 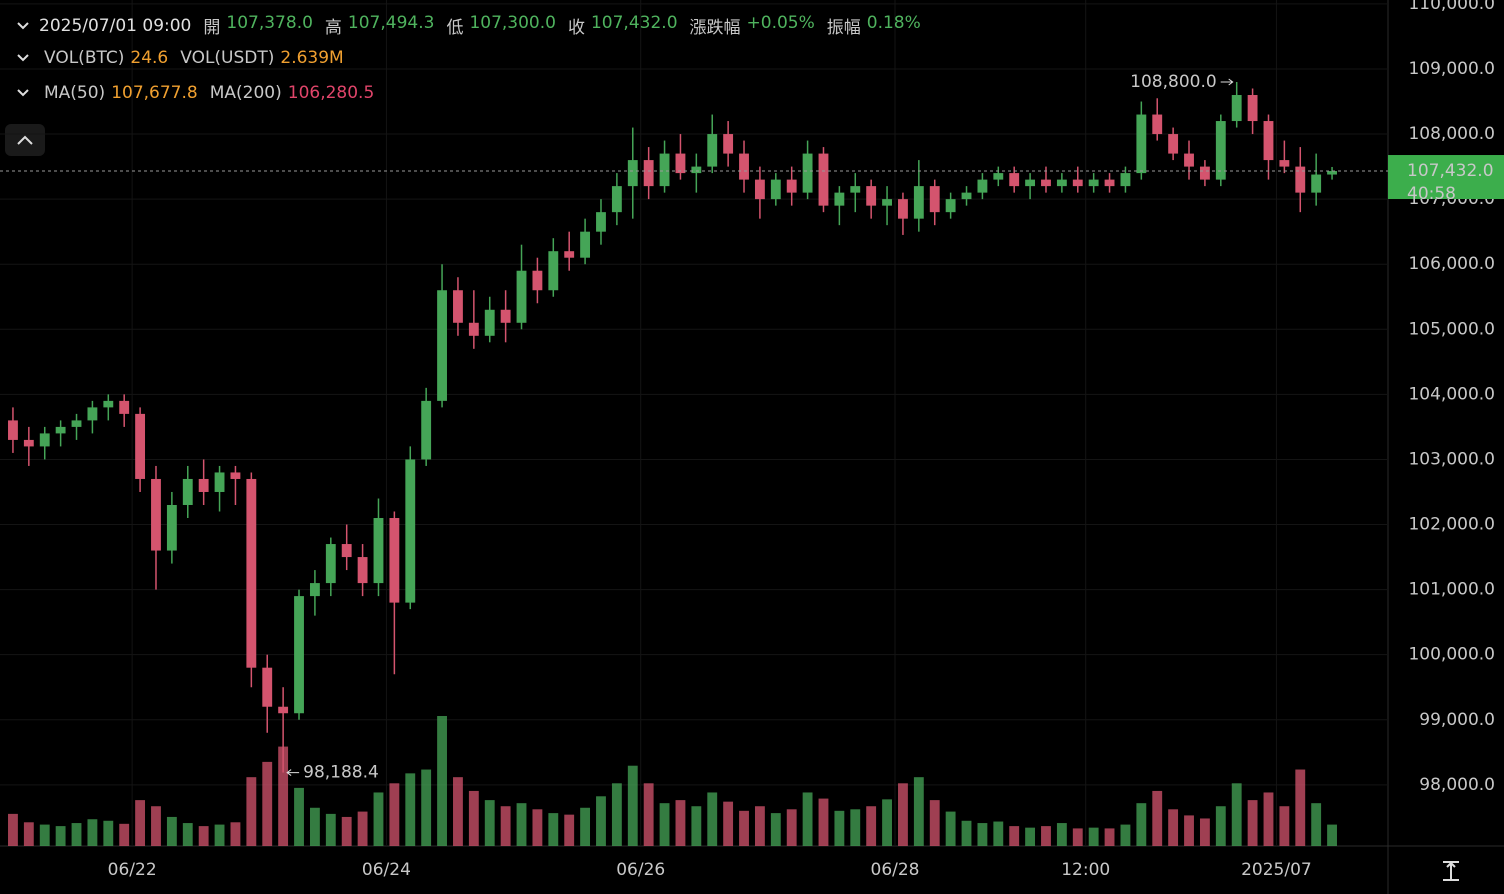 I want to click on legend-item: 開 107,378.0, so click(x=258, y=25).